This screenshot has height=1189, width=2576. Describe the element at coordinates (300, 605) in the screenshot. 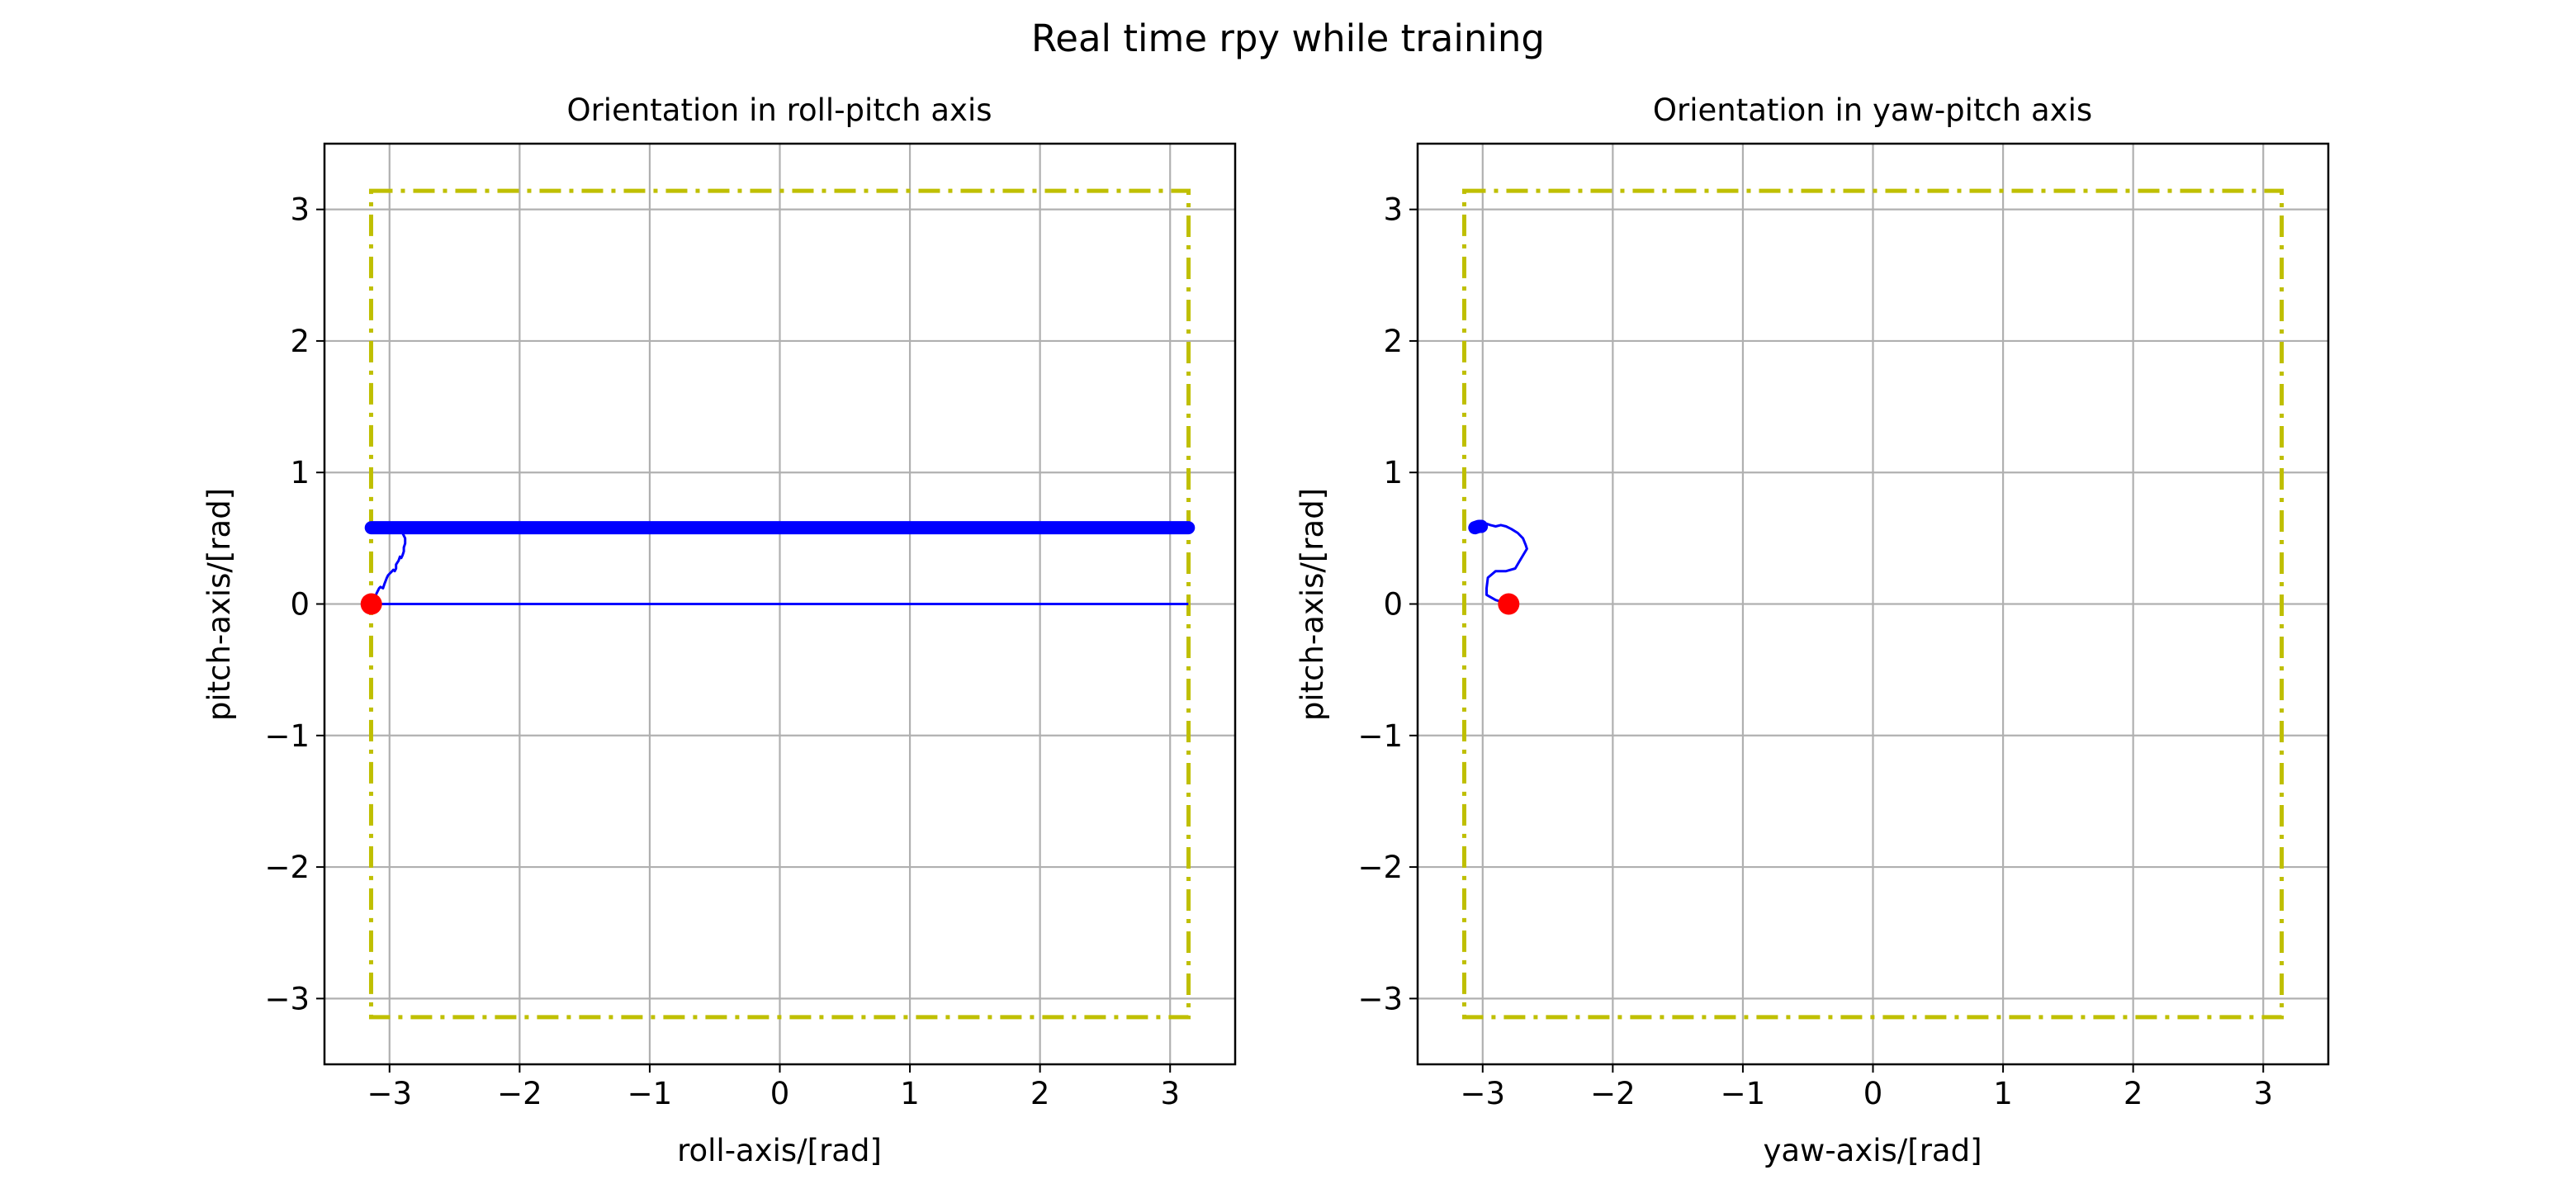

I see `roll-pitch-ytick-label: 0` at that location.